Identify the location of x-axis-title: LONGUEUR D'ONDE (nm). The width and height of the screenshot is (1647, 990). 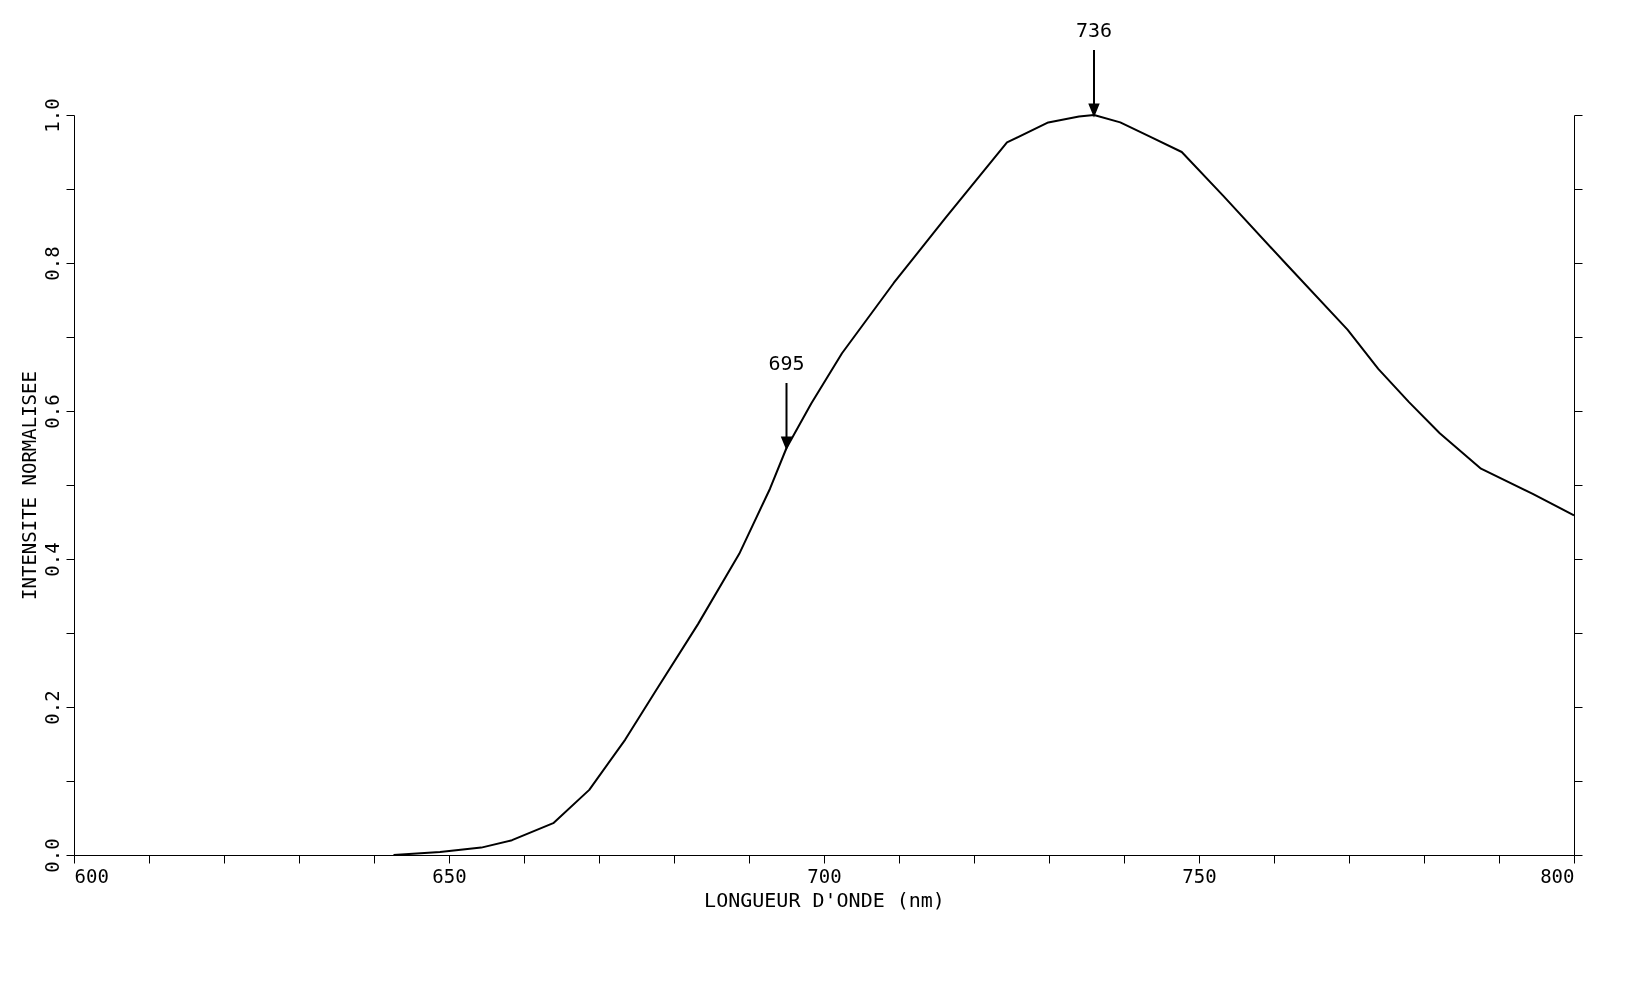
(824, 899).